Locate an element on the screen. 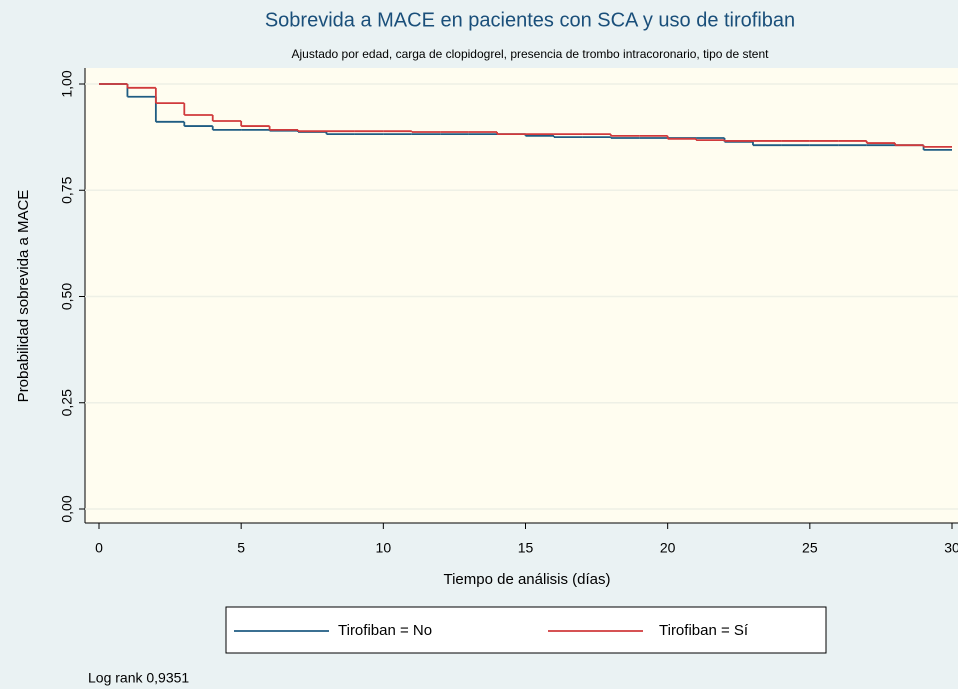 The width and height of the screenshot is (958, 689). x-tick-label: 15 is located at coordinates (526, 548).